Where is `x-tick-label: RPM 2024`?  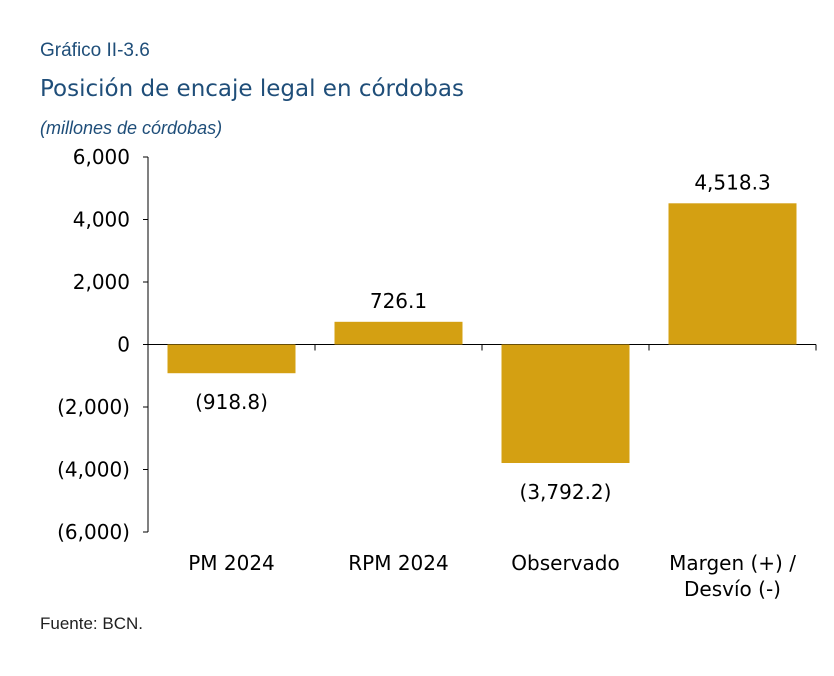
x-tick-label: RPM 2024 is located at coordinates (398, 563).